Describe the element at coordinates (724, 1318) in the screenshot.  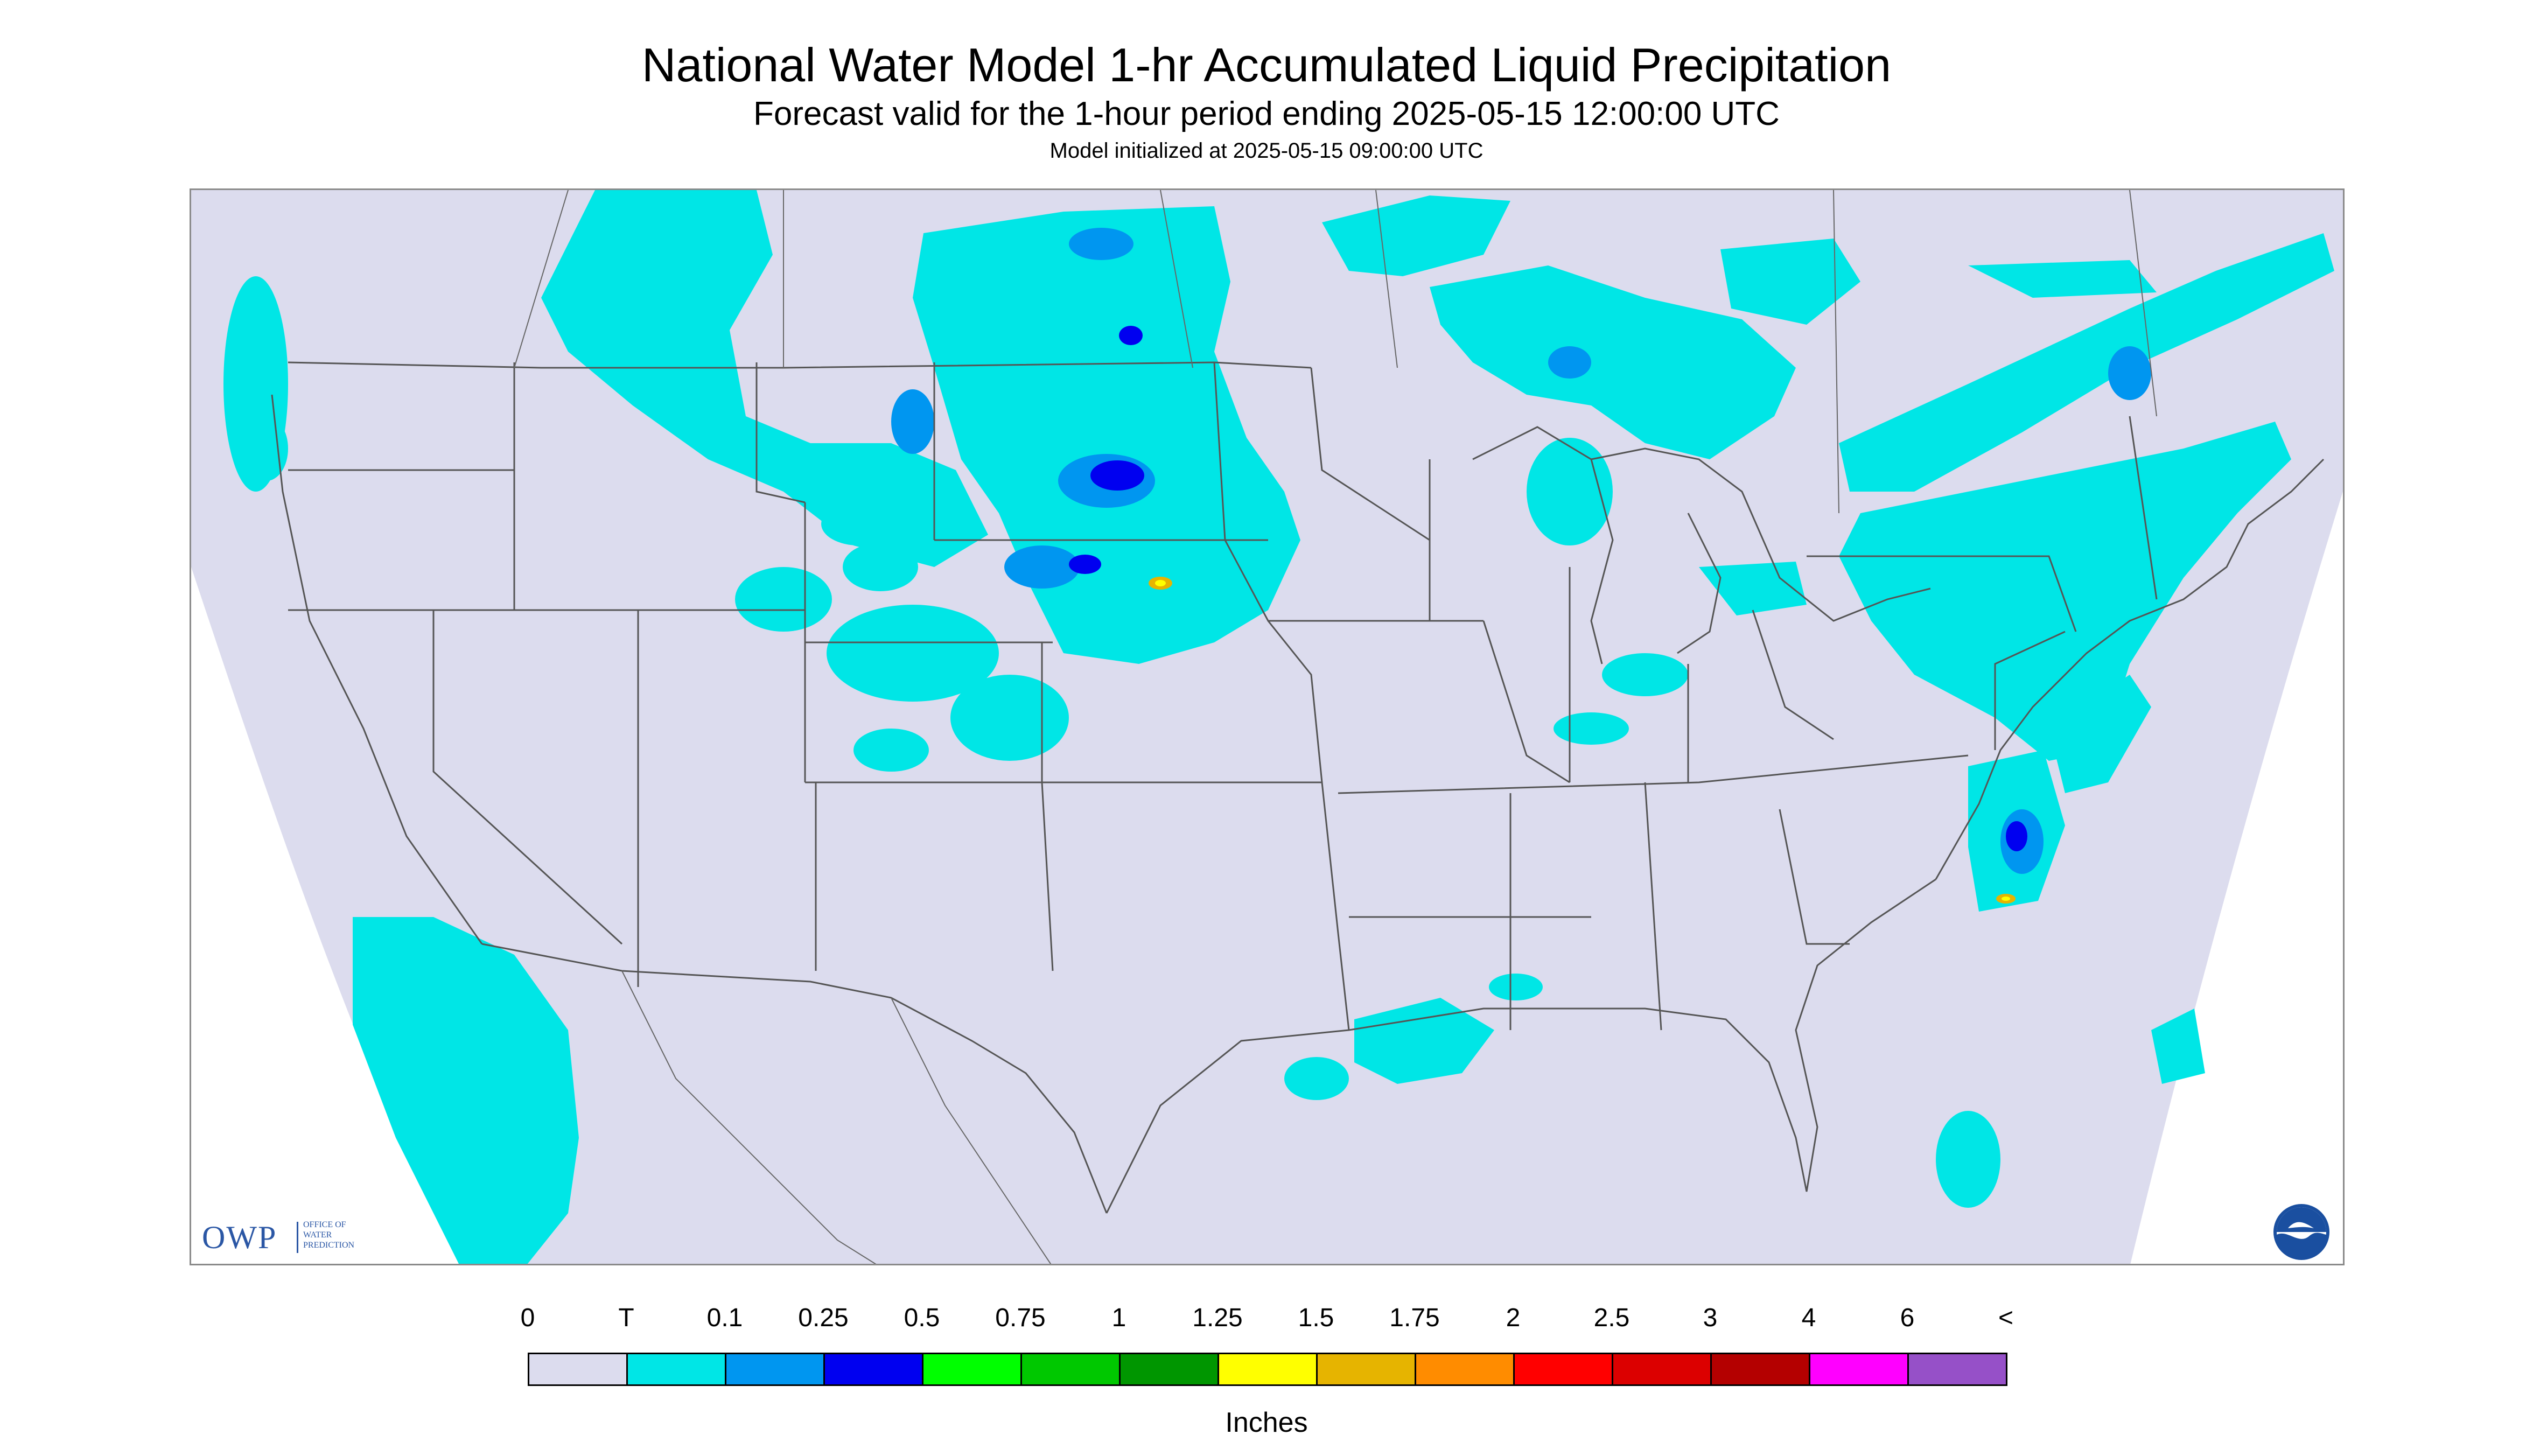
I see `legend-tick-label: 0.1` at that location.